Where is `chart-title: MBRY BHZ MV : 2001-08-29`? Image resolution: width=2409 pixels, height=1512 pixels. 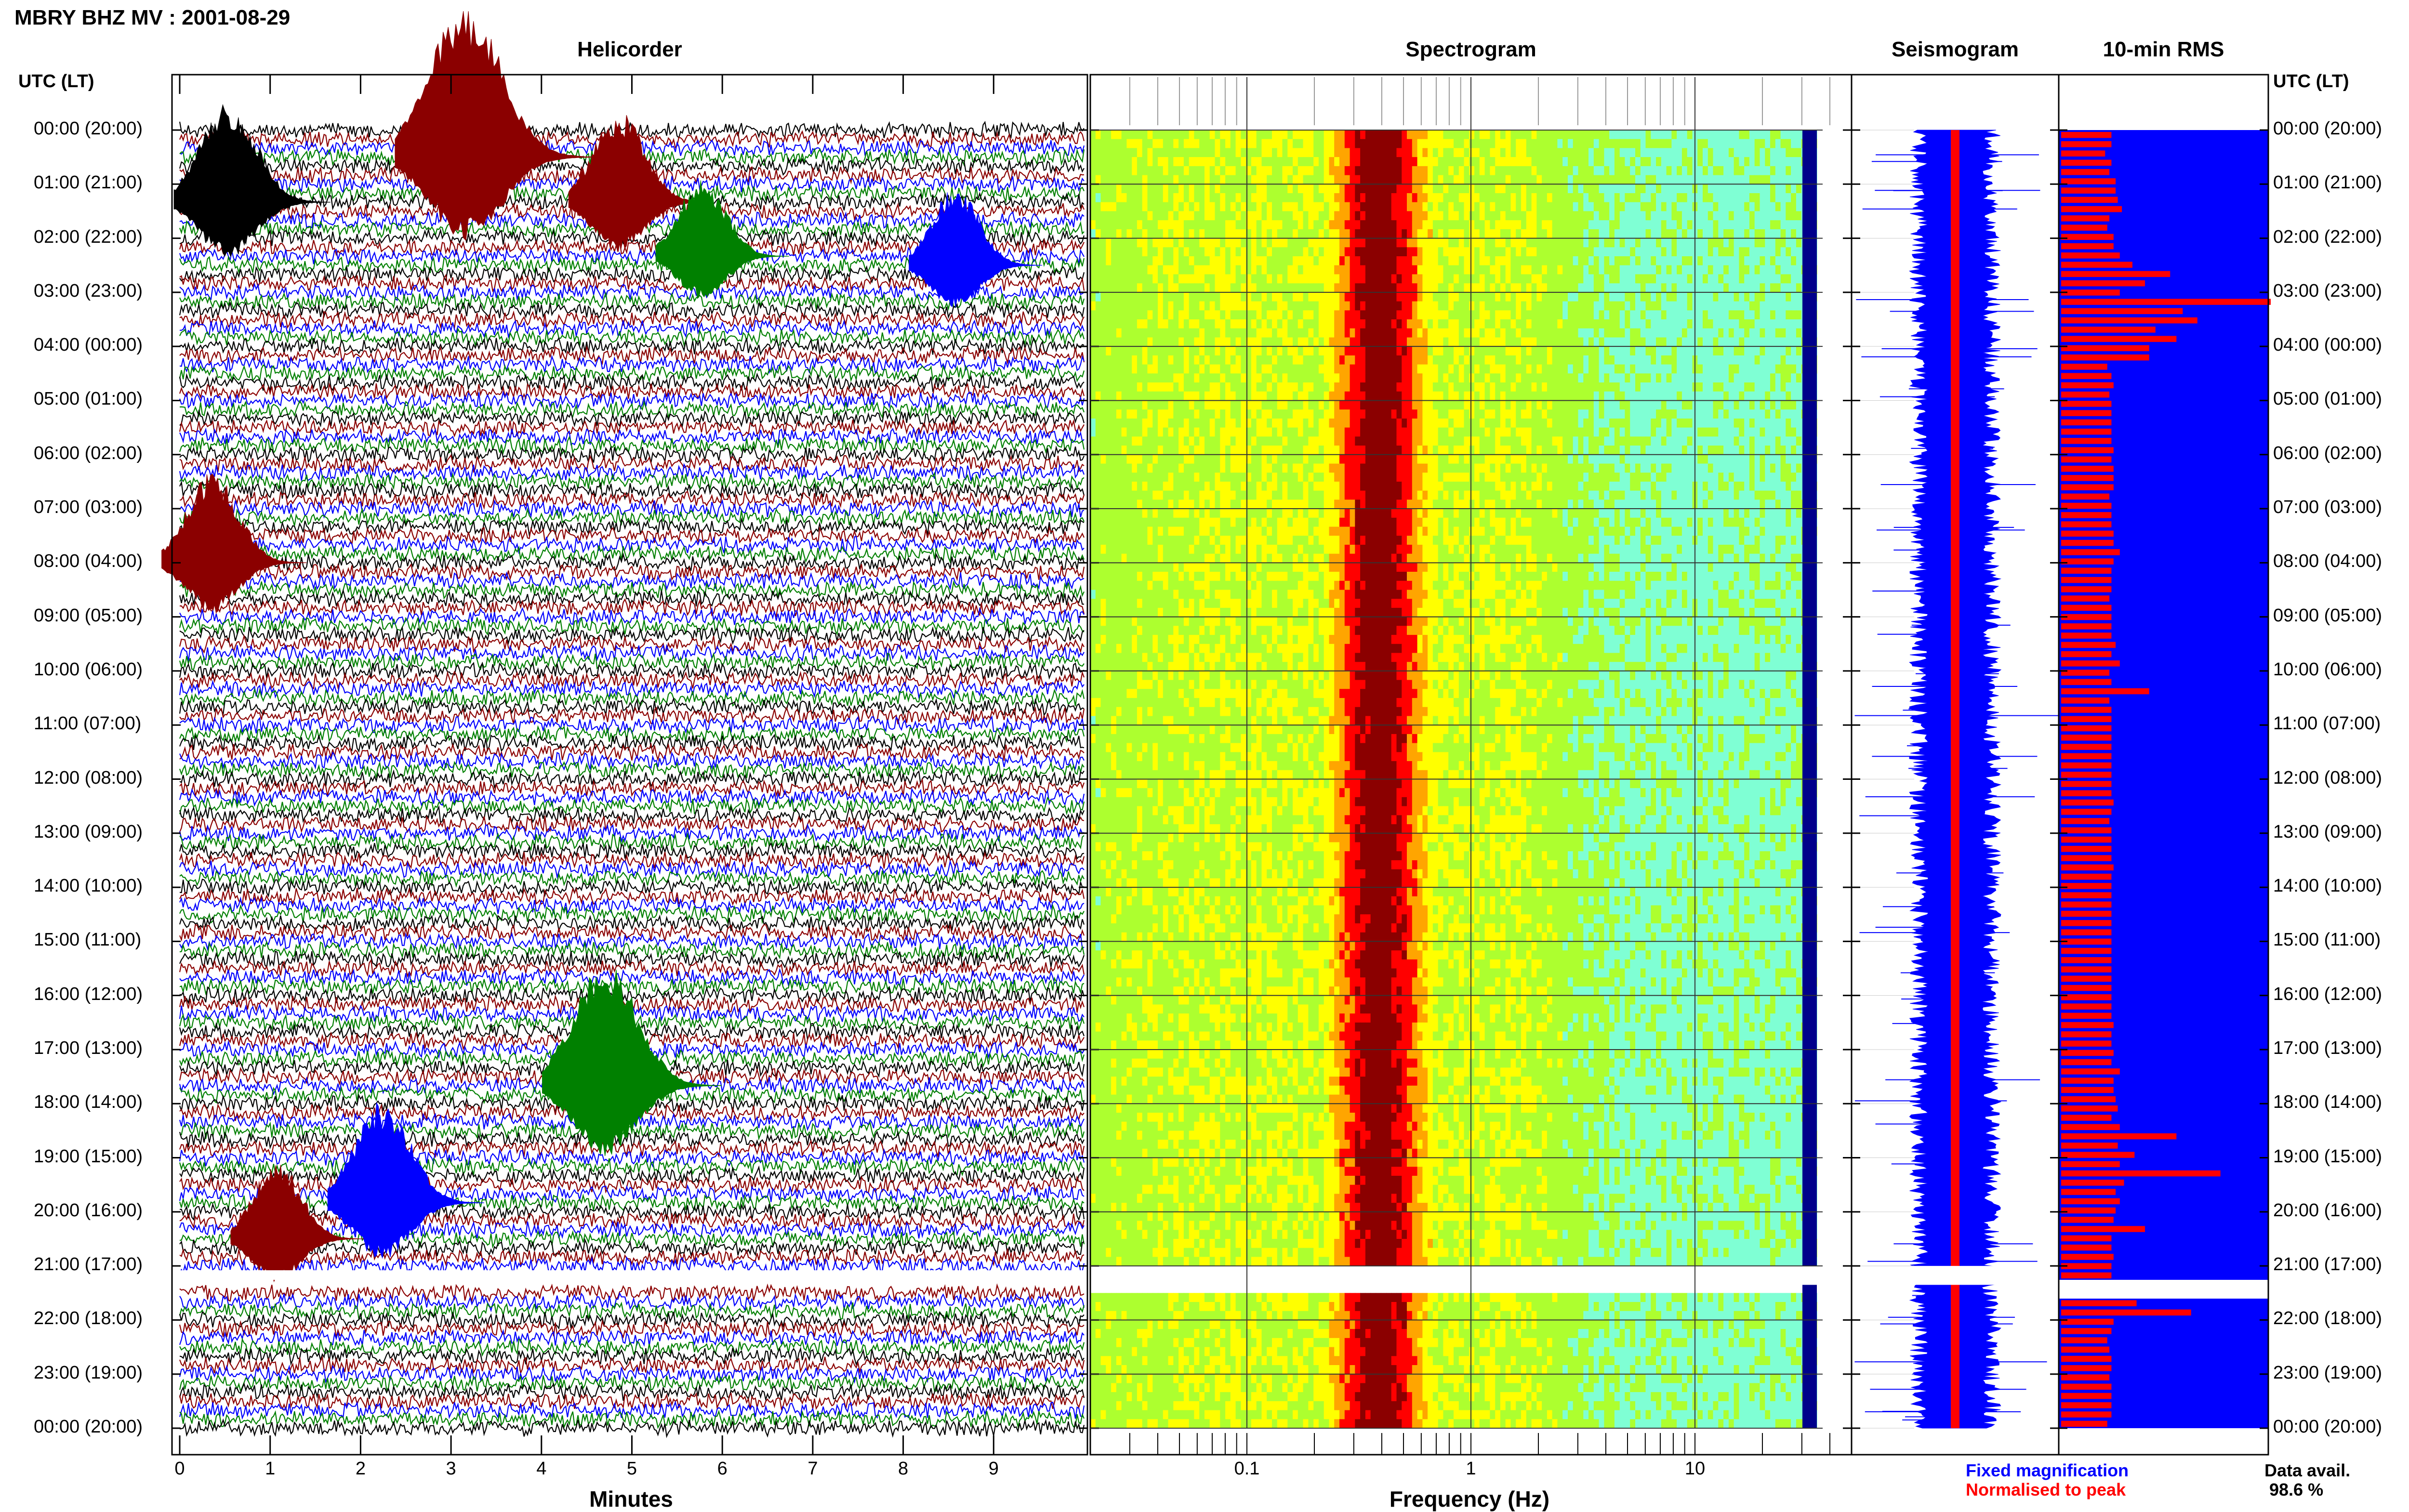
chart-title: MBRY BHZ MV : 2001-08-29 is located at coordinates (152, 18).